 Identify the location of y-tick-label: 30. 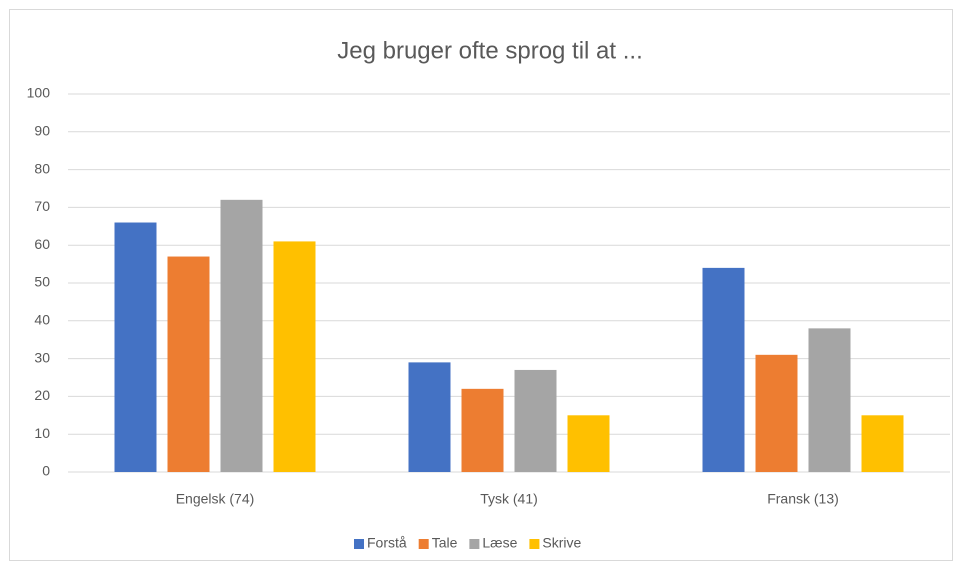
(42, 357).